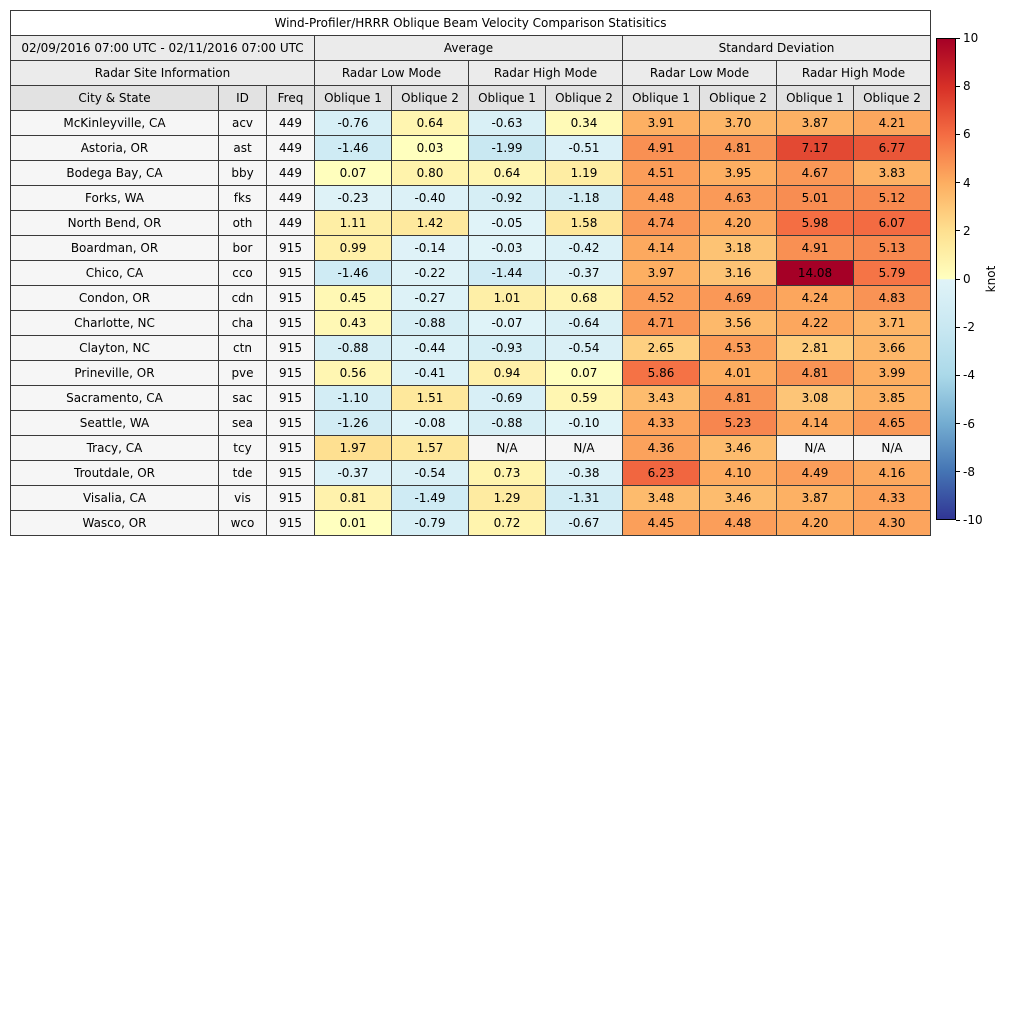  I want to click on value-cell: 0.94, so click(507, 373).